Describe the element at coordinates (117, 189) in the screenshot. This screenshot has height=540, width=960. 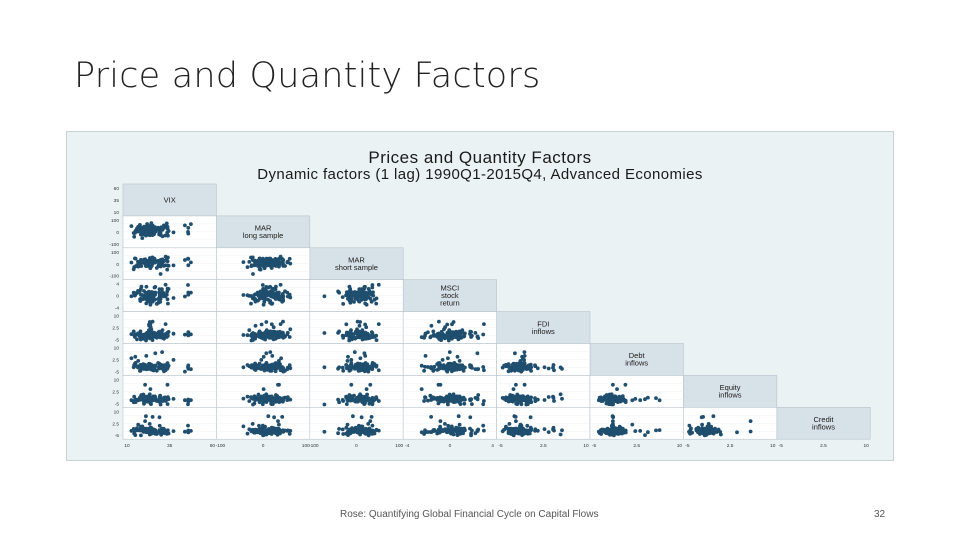
I see `y-tick-label: 60` at that location.